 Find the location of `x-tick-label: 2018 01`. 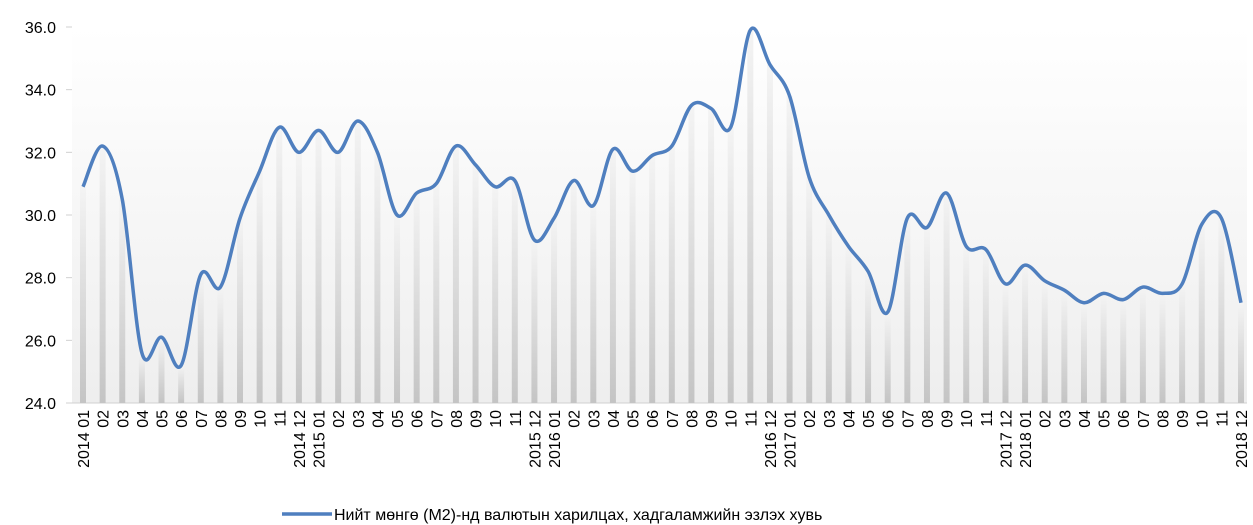

x-tick-label: 2018 01 is located at coordinates (1026, 439).